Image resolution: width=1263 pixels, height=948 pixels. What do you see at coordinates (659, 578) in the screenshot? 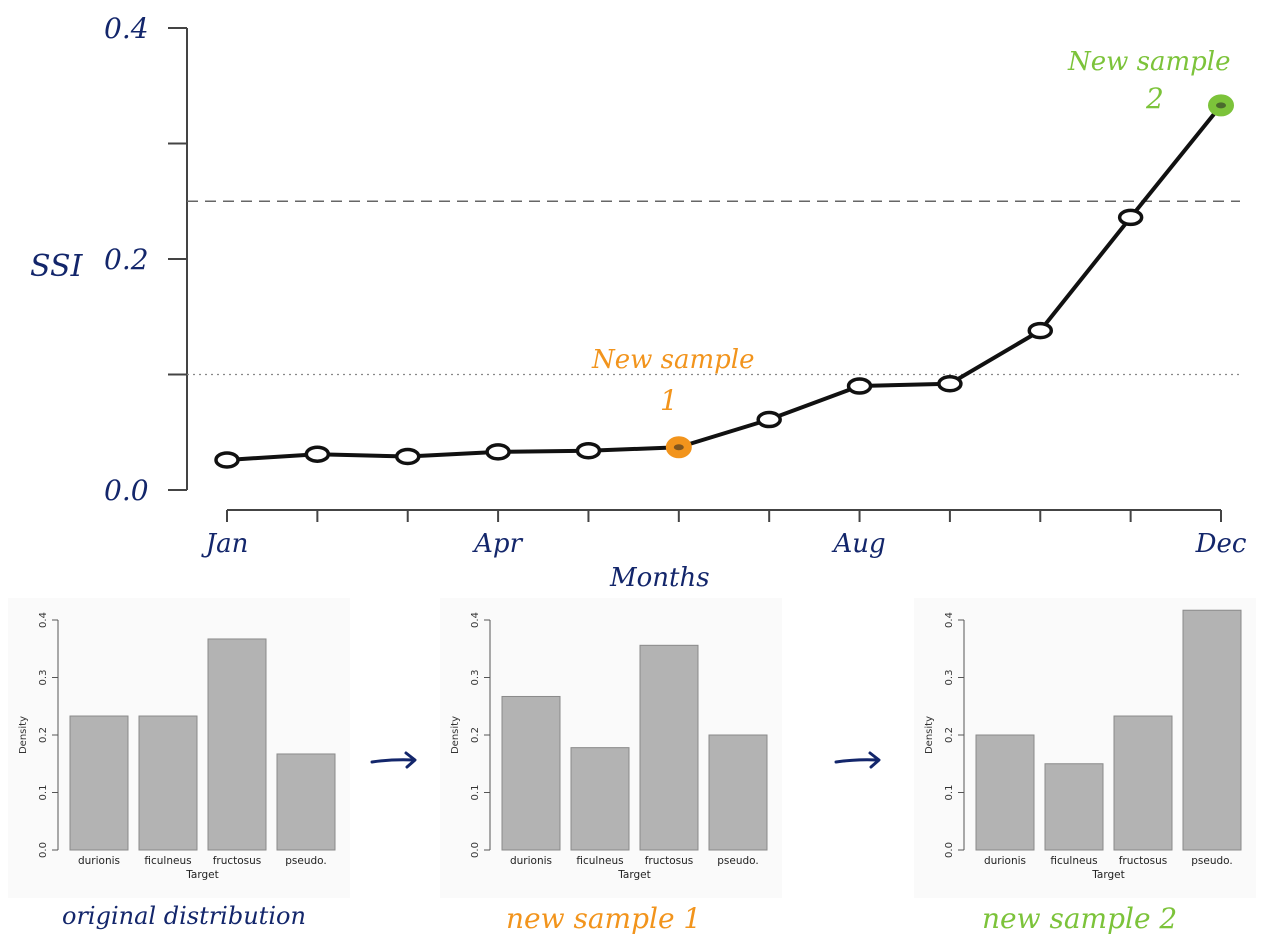
I see `x-axis-label: Months` at bounding box center [659, 578].